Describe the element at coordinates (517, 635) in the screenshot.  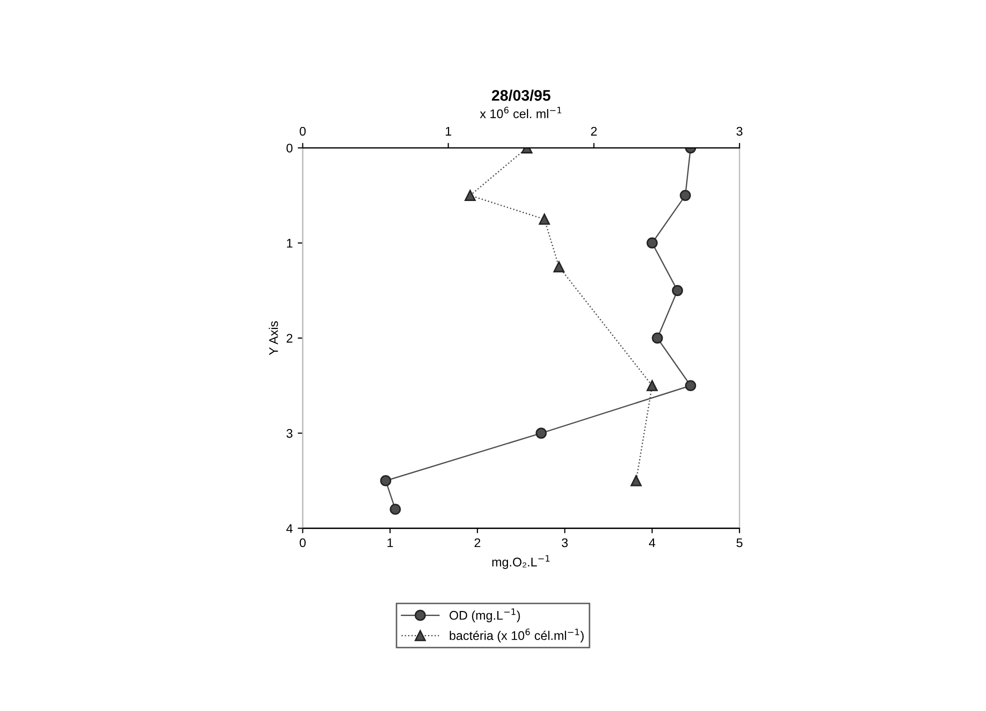
I see `legend-label: bactéria (x 10$^{6}$ cél.ml$^{−1}$)` at that location.